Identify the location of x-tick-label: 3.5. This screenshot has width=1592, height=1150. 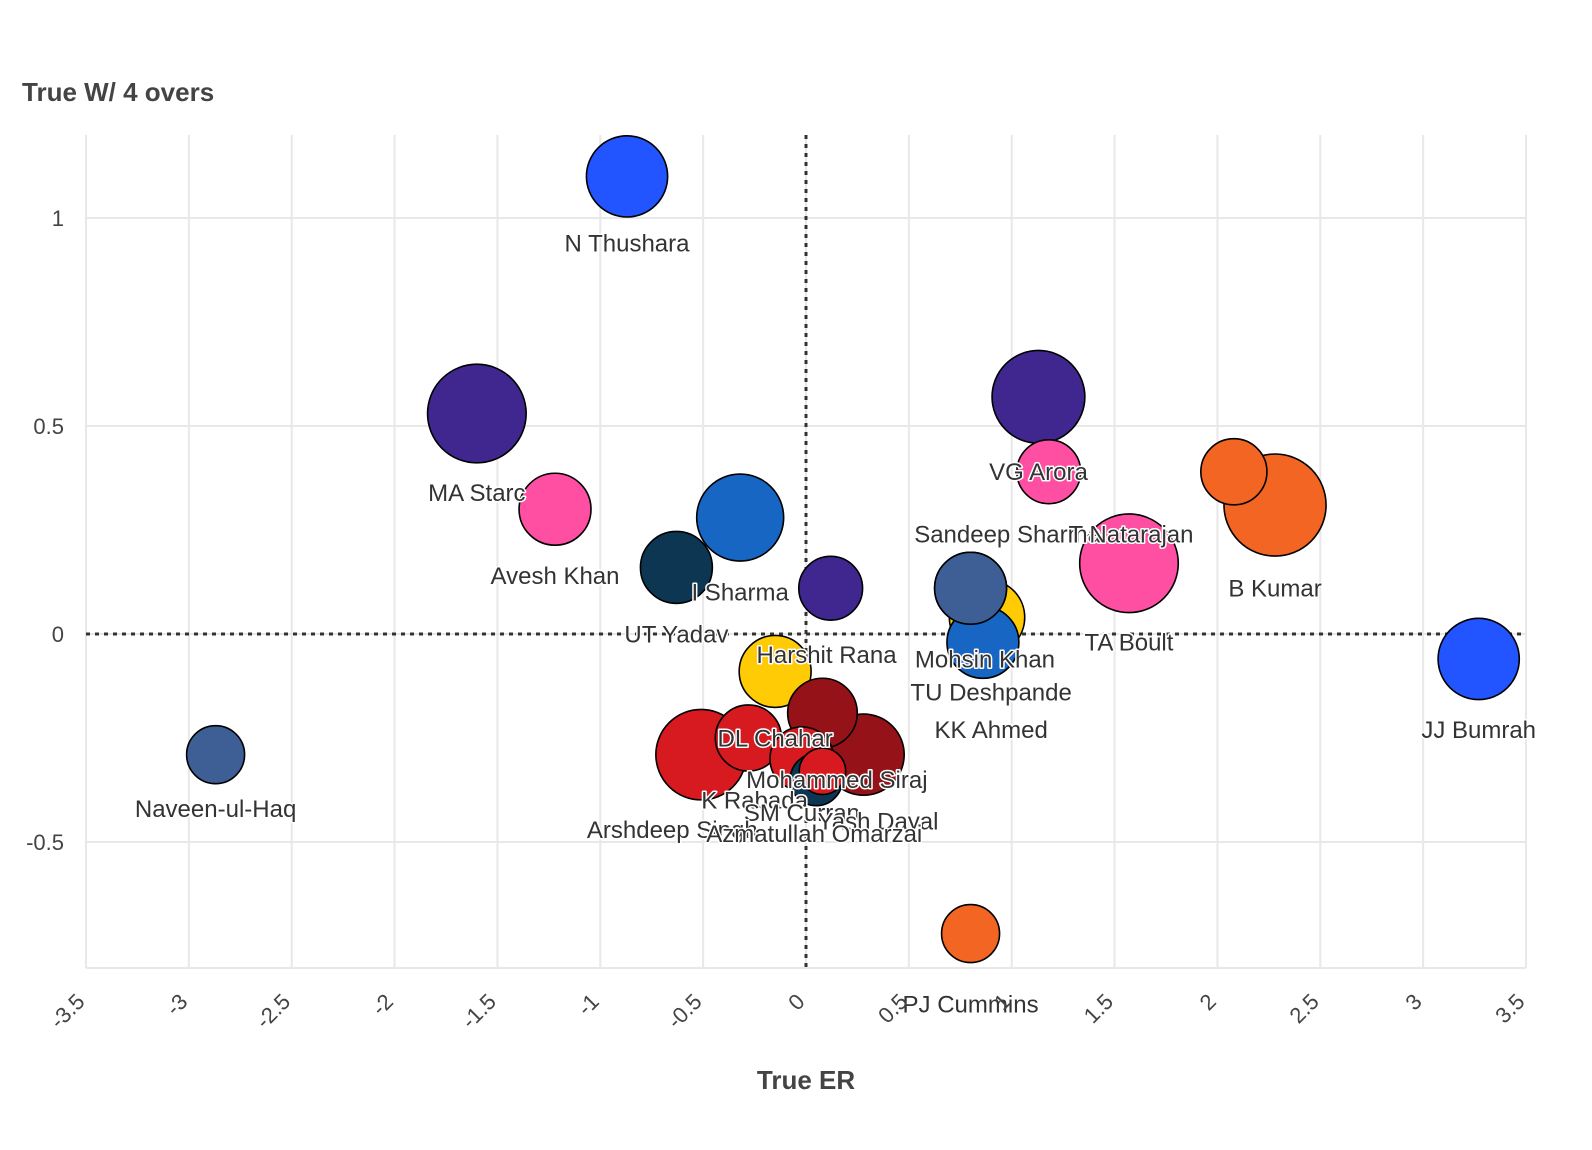
(1509, 1008).